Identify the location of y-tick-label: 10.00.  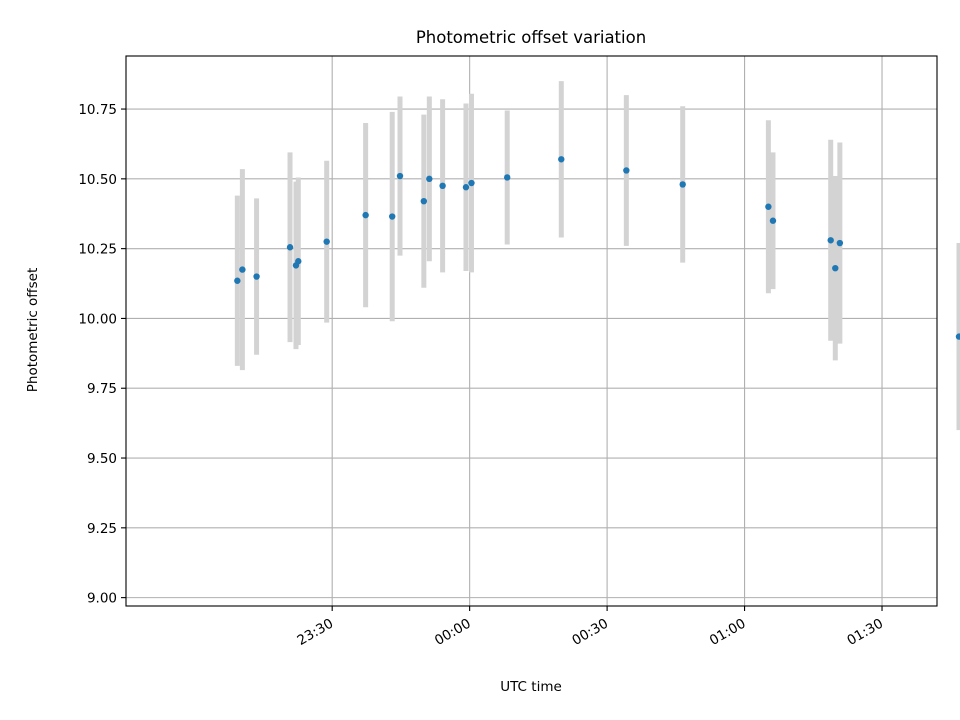
(97, 319).